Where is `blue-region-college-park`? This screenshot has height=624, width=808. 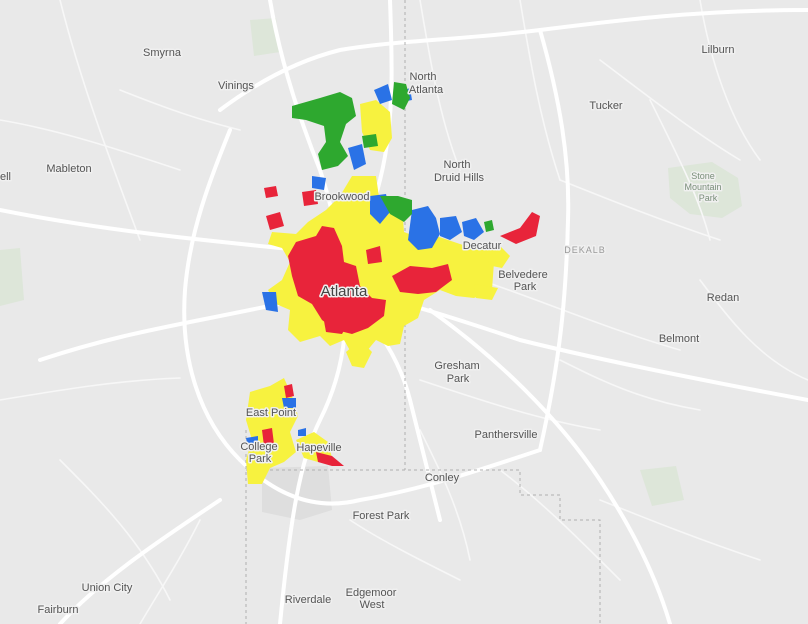
blue-region-college-park is located at coordinates (252, 442).